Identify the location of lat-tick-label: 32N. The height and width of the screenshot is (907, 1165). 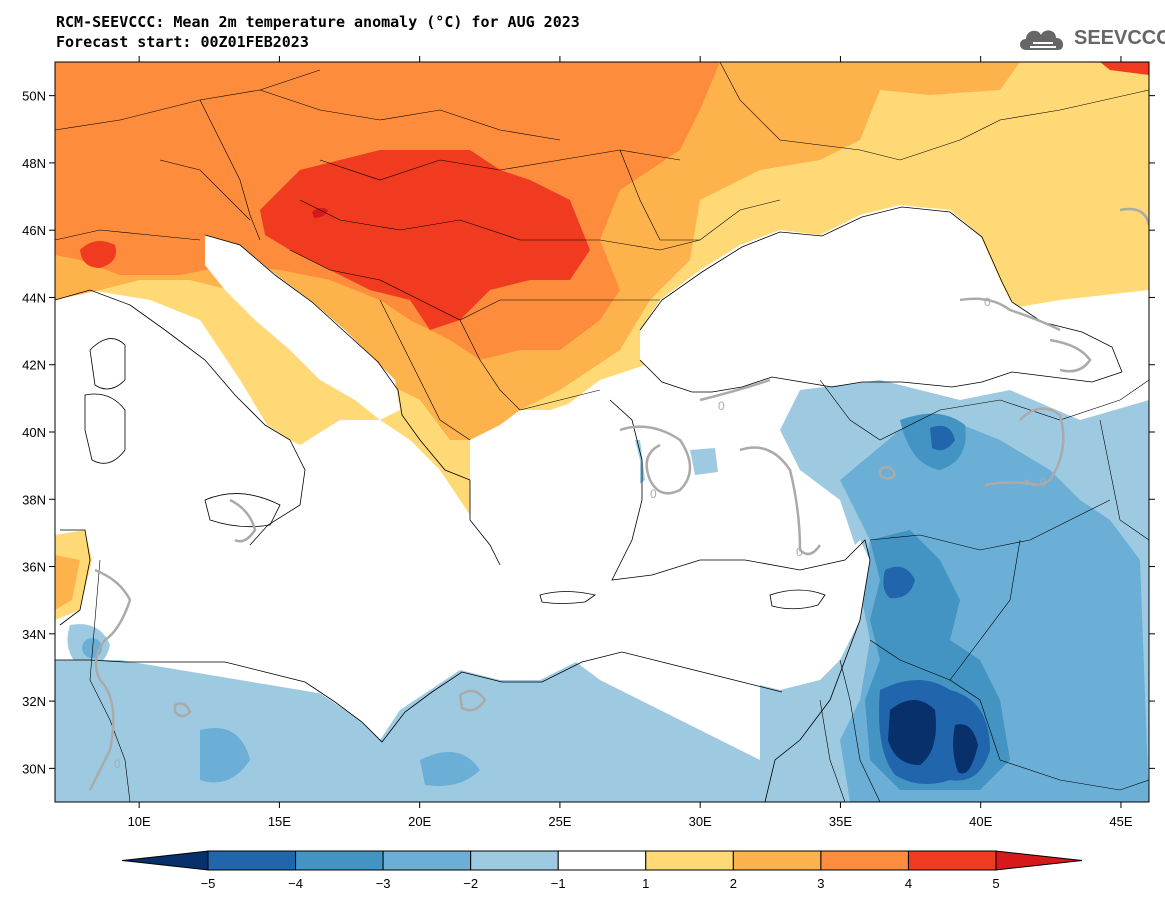
(34, 701).